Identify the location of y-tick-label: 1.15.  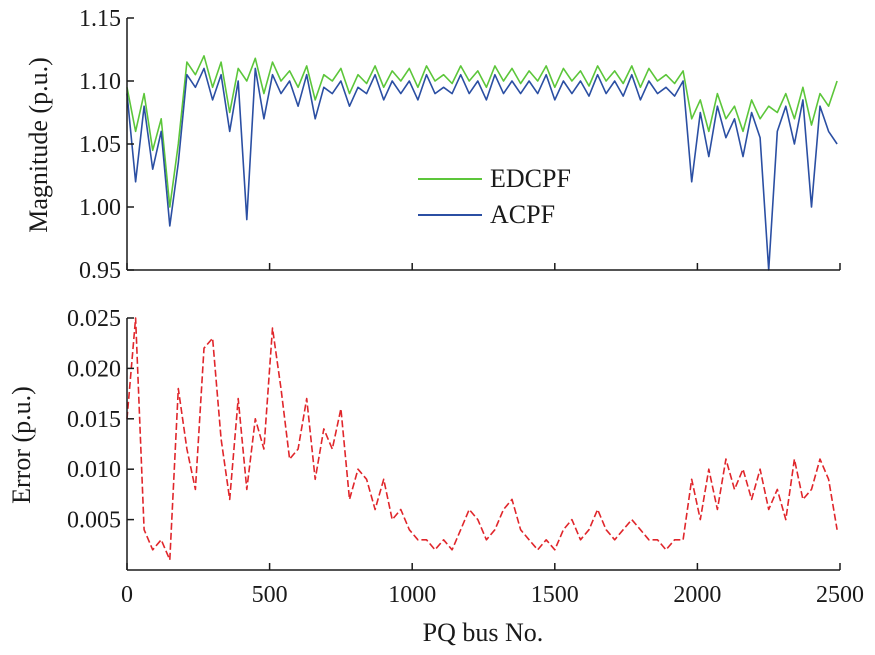
(100, 19).